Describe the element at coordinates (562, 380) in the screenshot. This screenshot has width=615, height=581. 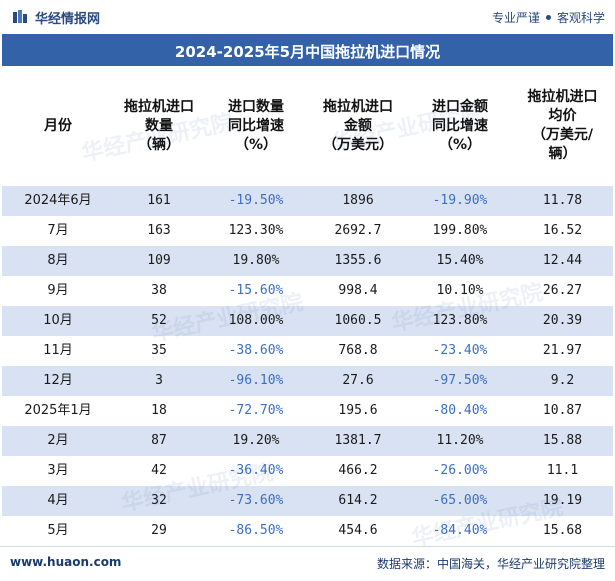
I see `cell-avg-price: 9.2` at that location.